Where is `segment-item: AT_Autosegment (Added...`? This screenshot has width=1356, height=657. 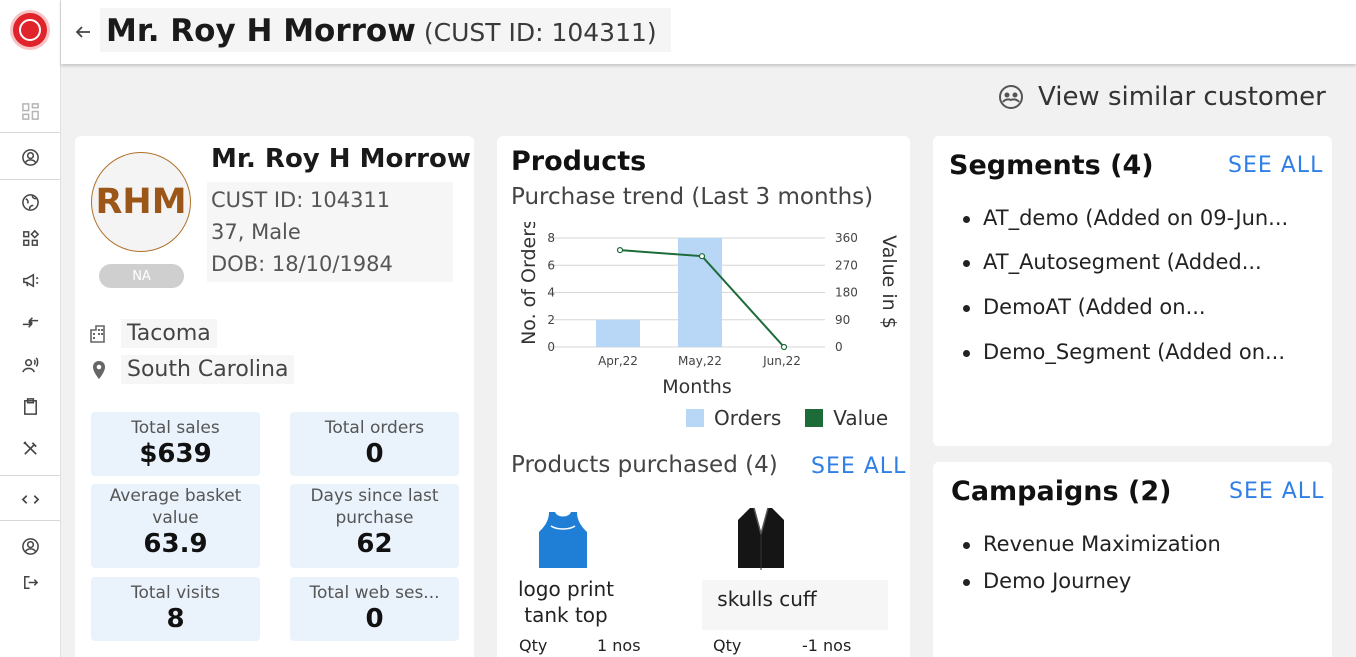
segment-item: AT_Autosegment (Added... is located at coordinates (1112, 262).